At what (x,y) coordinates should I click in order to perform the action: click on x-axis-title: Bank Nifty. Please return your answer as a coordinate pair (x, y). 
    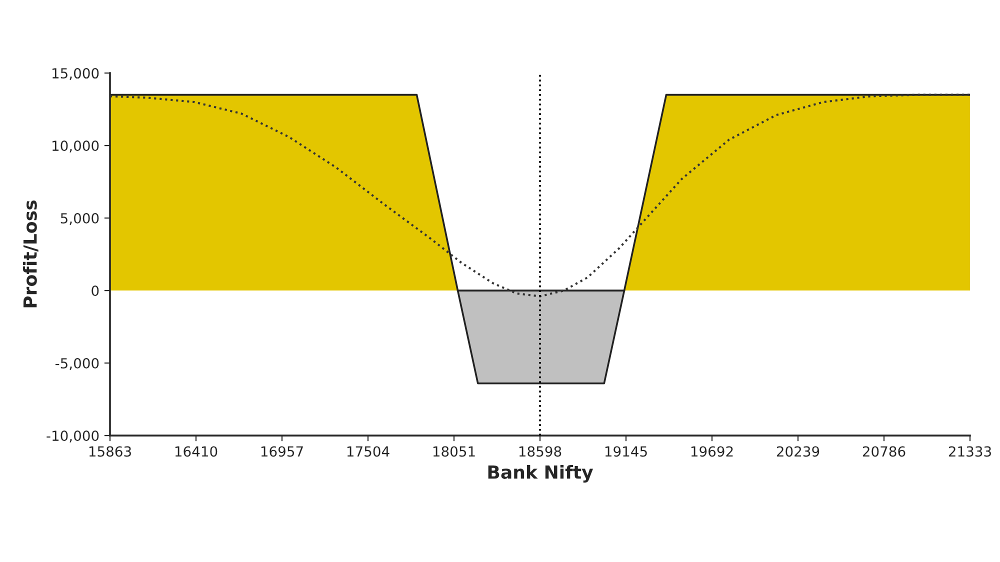
    Looking at the image, I should click on (540, 473).